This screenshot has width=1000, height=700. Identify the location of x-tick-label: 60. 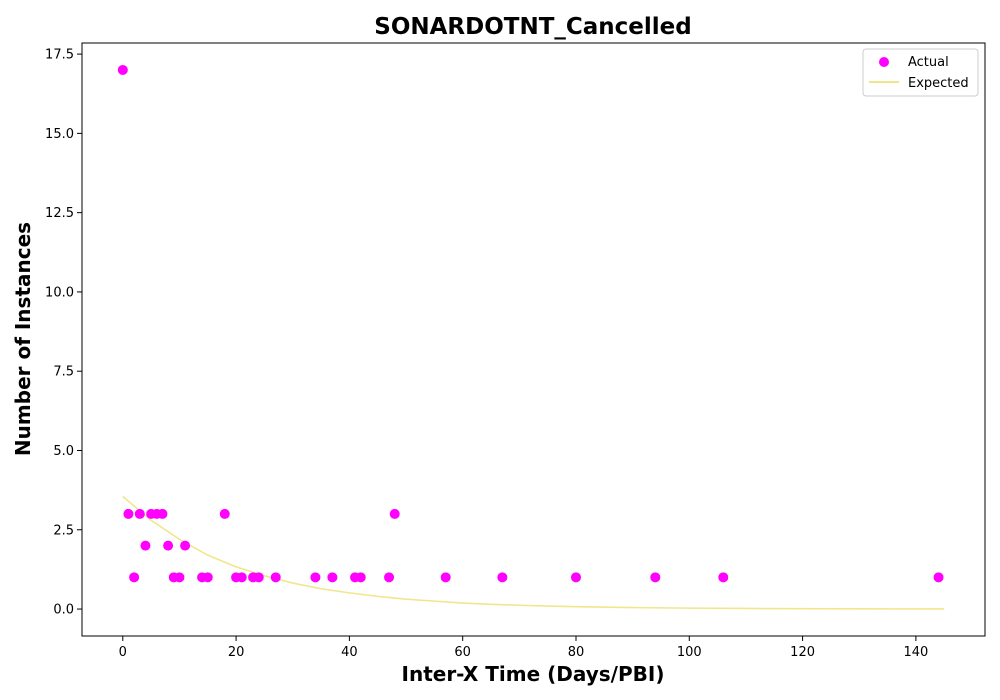
(462, 652).